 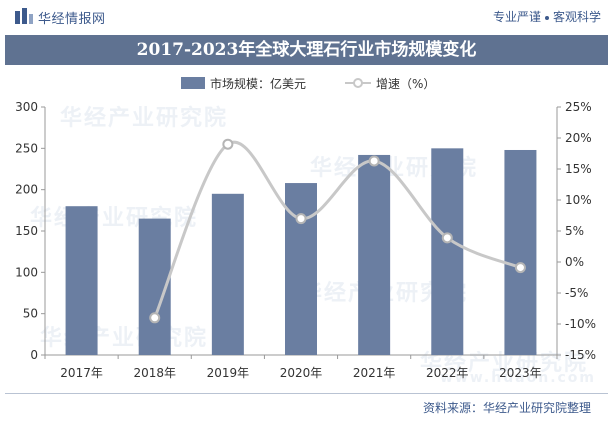 What do you see at coordinates (34, 355) in the screenshot?
I see `y-tick-label-left: 0` at bounding box center [34, 355].